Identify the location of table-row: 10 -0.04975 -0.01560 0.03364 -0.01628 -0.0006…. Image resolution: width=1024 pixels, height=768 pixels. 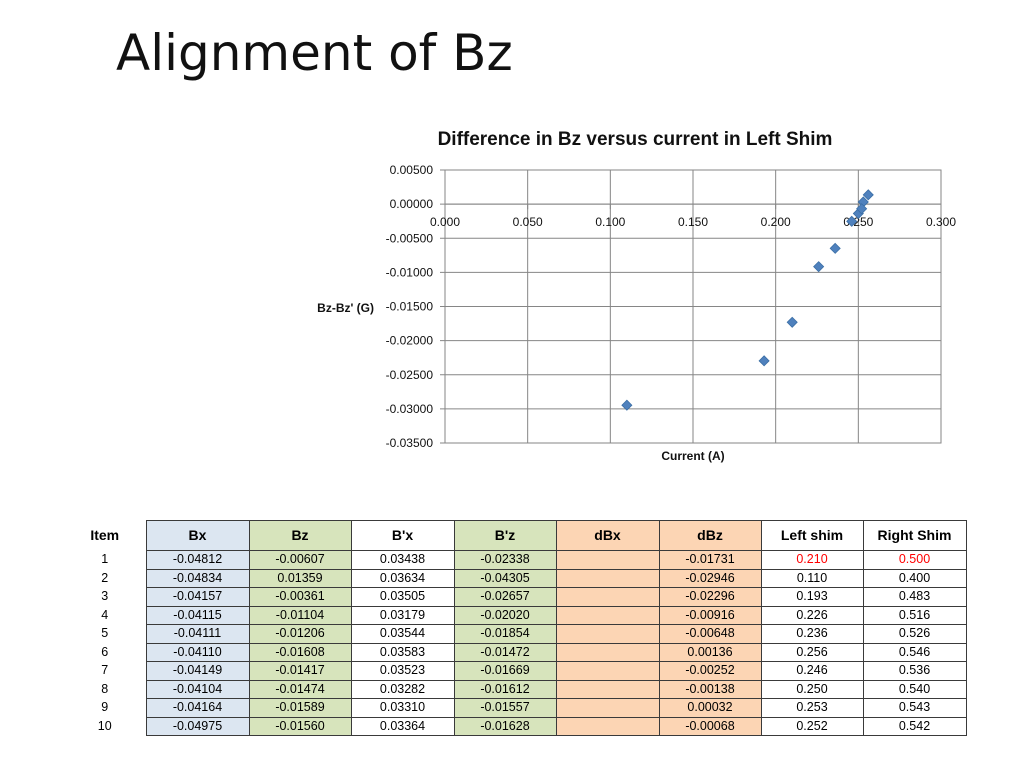
(515, 726).